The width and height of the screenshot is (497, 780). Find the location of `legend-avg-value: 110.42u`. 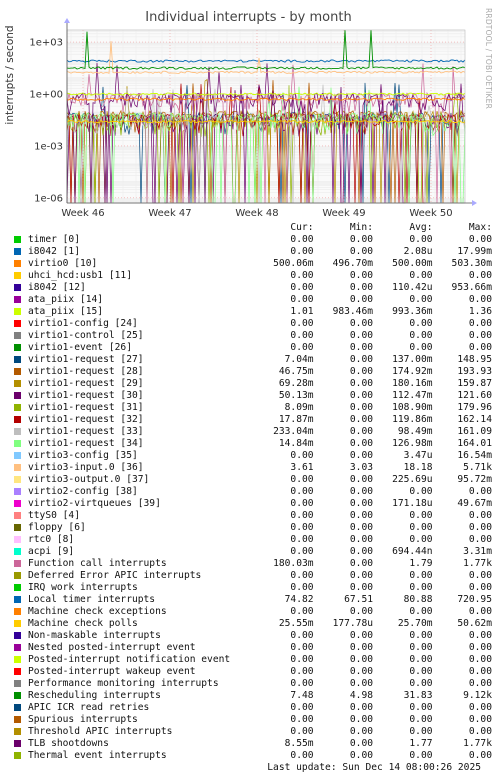

legend-avg-value: 110.42u is located at coordinates (412, 287).